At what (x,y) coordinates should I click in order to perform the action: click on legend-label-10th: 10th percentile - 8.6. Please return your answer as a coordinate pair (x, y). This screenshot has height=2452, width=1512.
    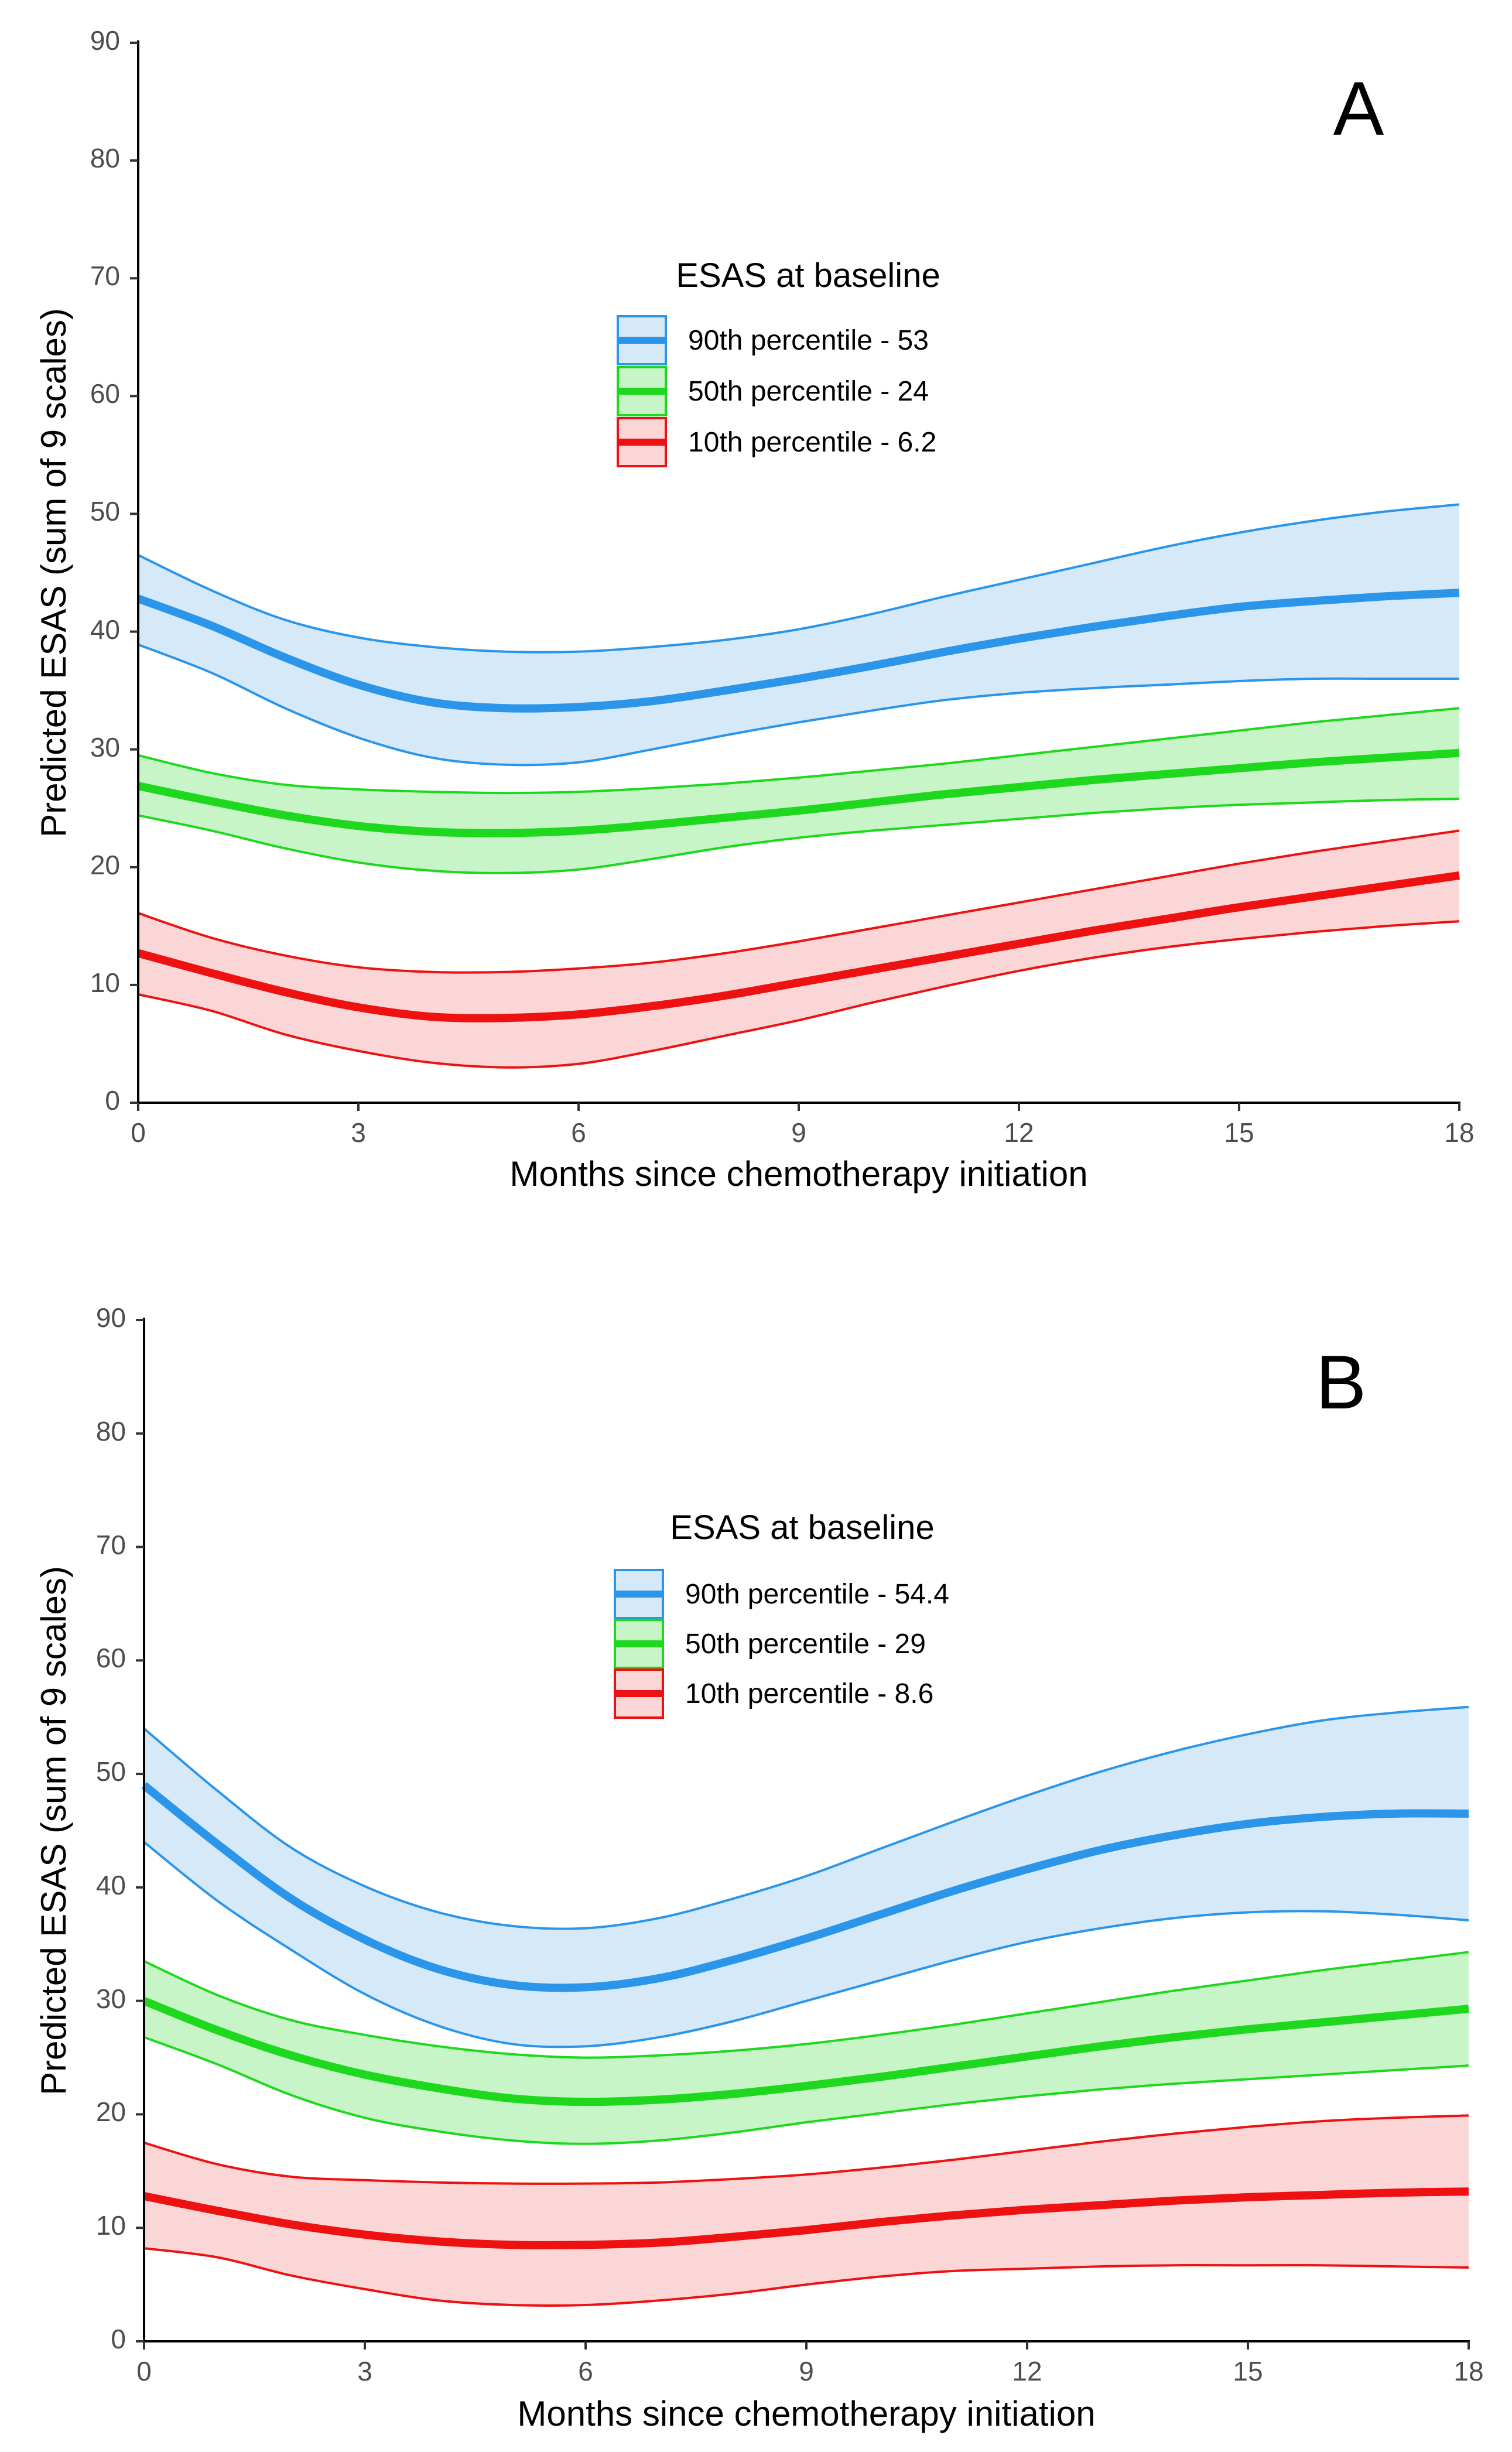
    Looking at the image, I should click on (809, 1693).